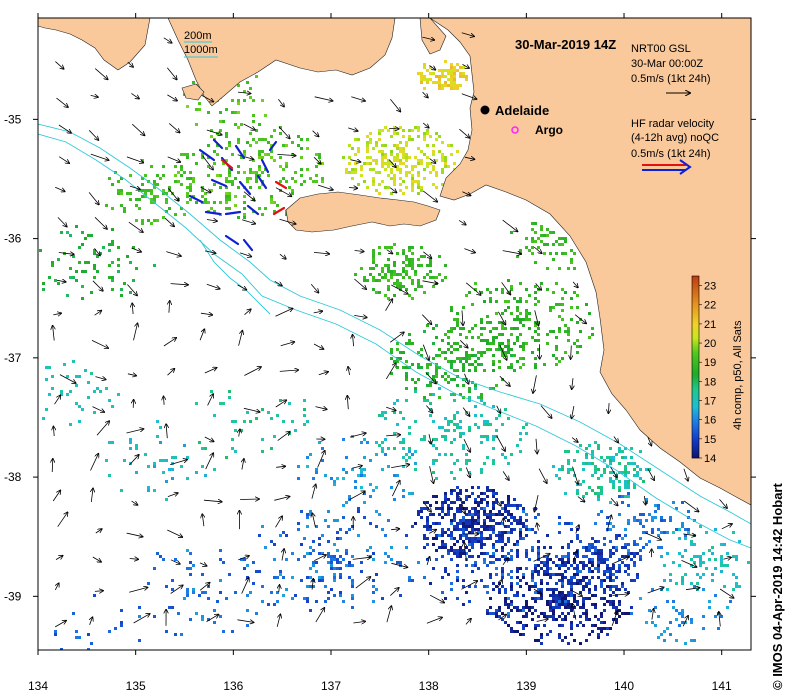 The height and width of the screenshot is (700, 791). What do you see at coordinates (235, 277) in the screenshot?
I see `isobath-secondary` at bounding box center [235, 277].